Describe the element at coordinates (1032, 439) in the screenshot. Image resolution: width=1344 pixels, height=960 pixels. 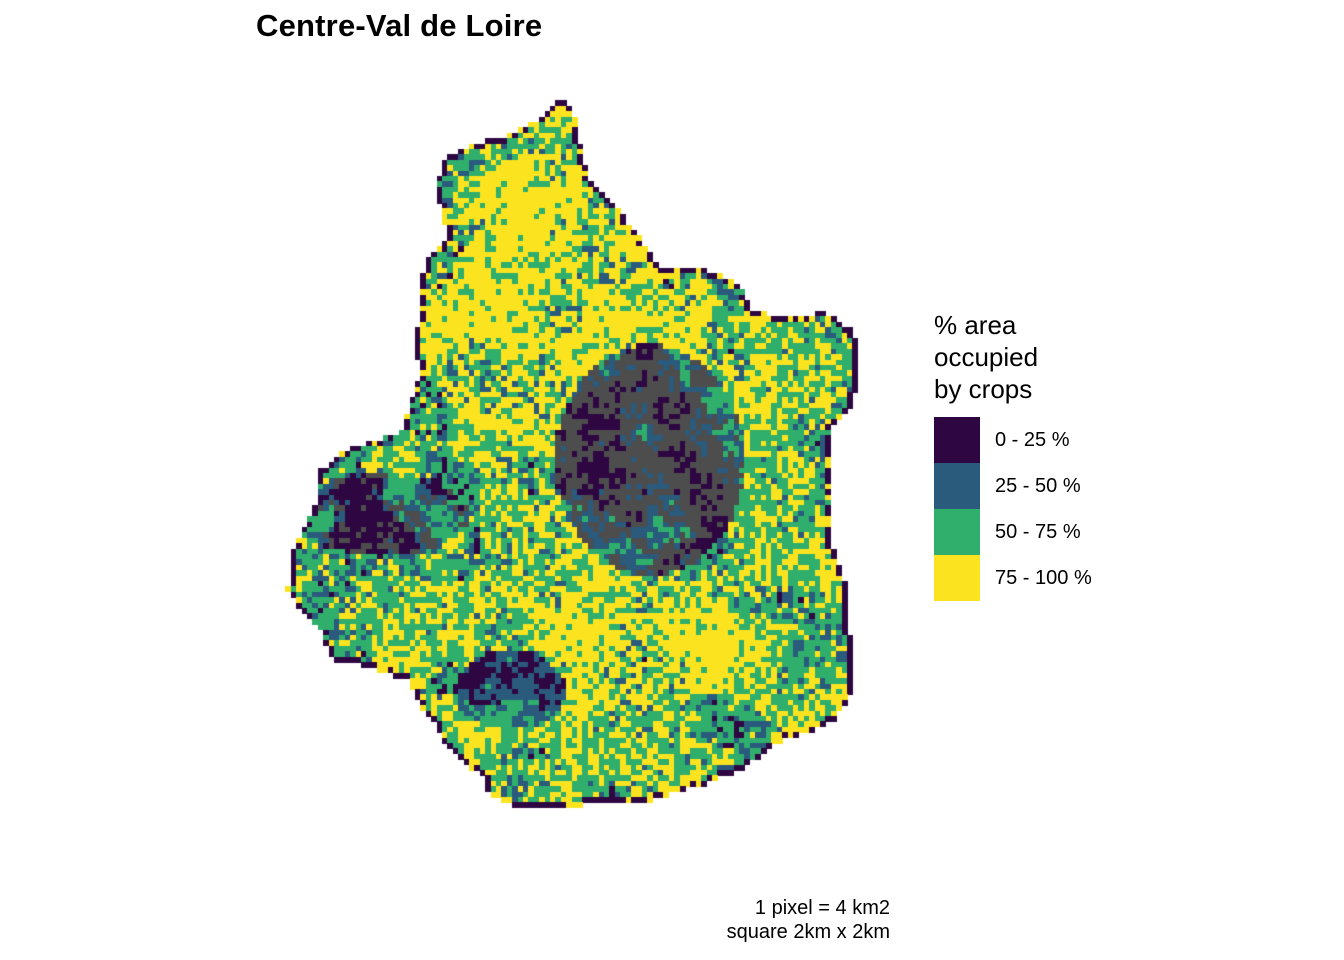
I see `legend-label: 0 - 25 %` at that location.